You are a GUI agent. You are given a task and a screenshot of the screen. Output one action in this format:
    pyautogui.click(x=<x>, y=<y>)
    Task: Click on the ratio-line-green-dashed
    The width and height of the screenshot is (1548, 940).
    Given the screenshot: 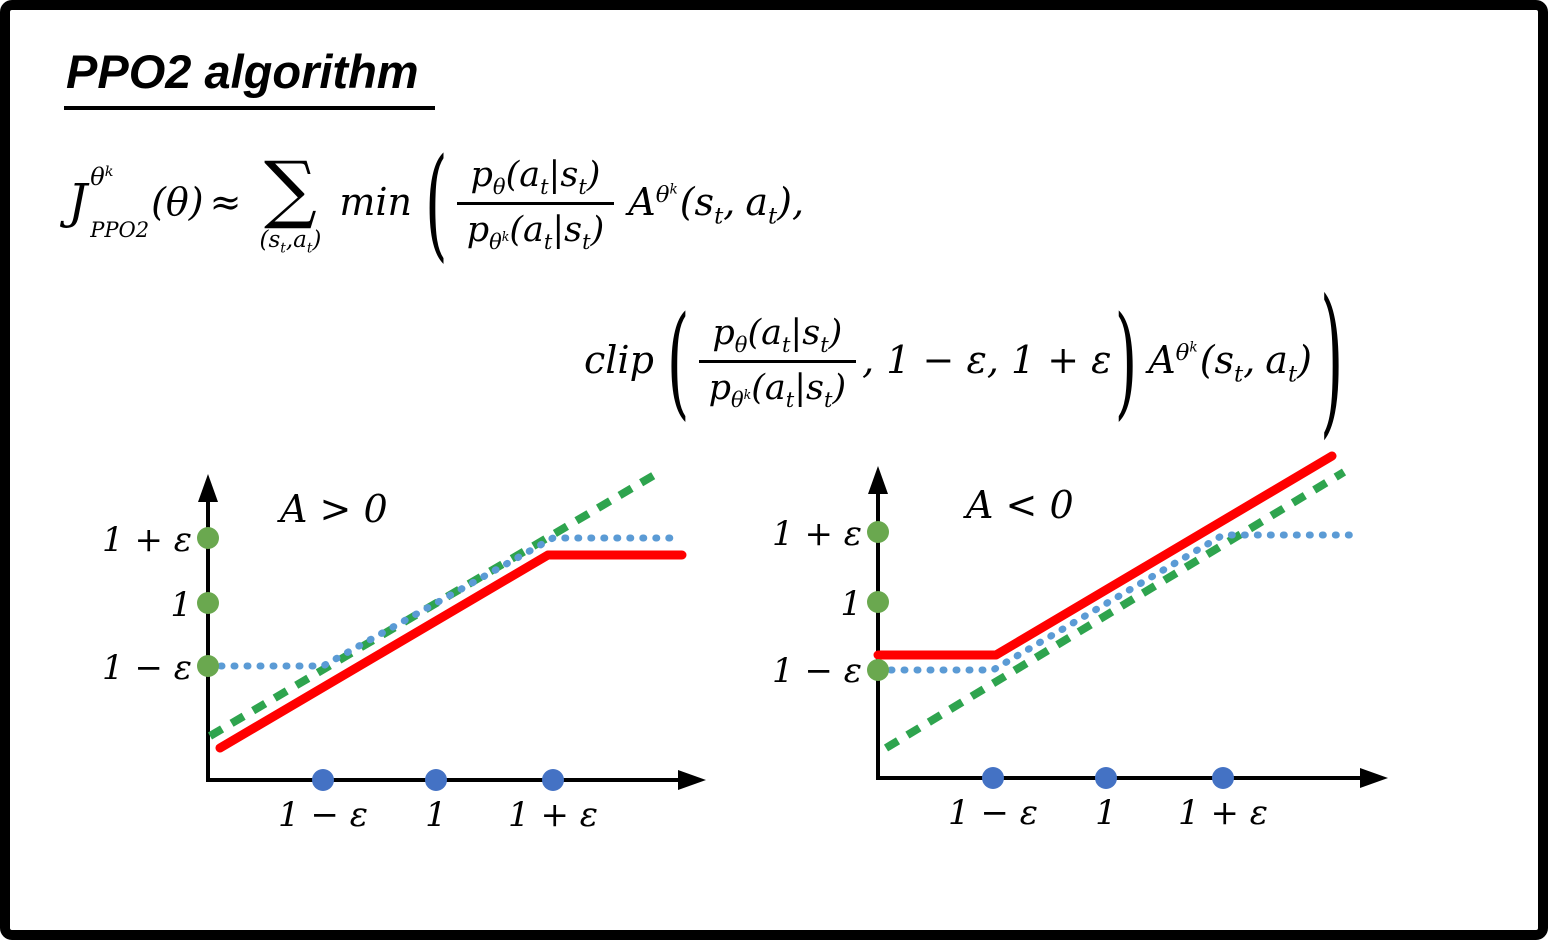 What is the action you would take?
    pyautogui.click(x=433, y=605)
    